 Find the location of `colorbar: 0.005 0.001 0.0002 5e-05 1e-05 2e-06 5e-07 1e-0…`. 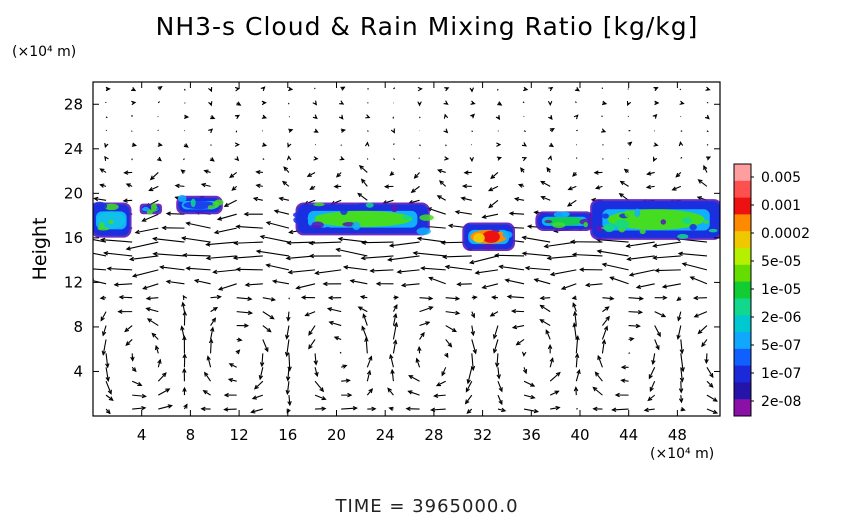

colorbar: 0.005 0.001 0.0002 5e-05 1e-05 2e-06 5e-07 1e-0… is located at coordinates (771, 290).